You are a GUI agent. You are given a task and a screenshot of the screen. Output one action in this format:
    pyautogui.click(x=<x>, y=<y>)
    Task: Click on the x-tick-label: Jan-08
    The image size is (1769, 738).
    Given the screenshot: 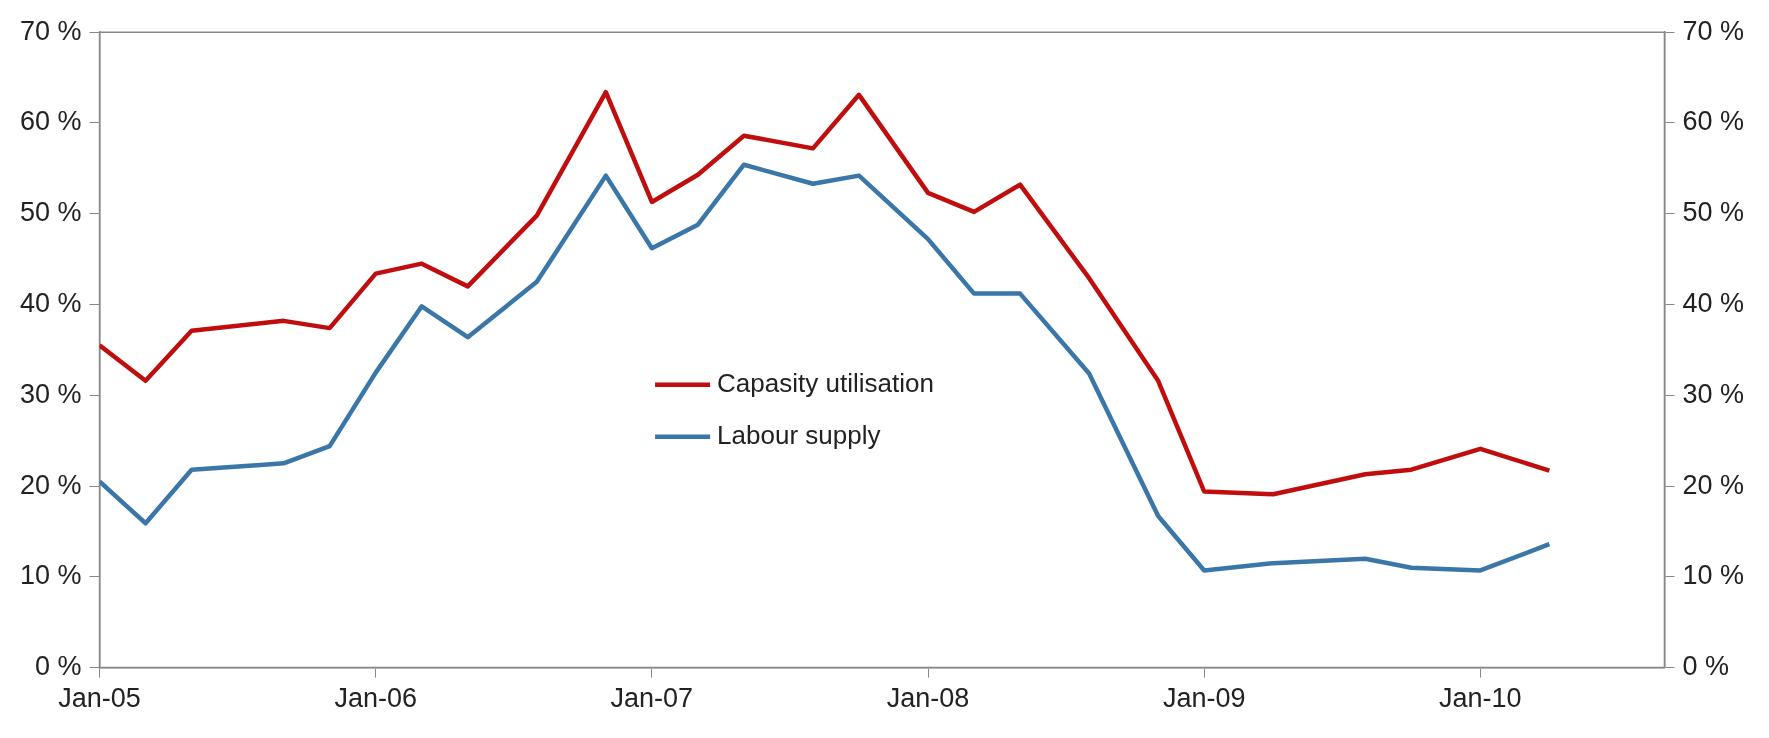 What is the action you would take?
    pyautogui.click(x=928, y=698)
    